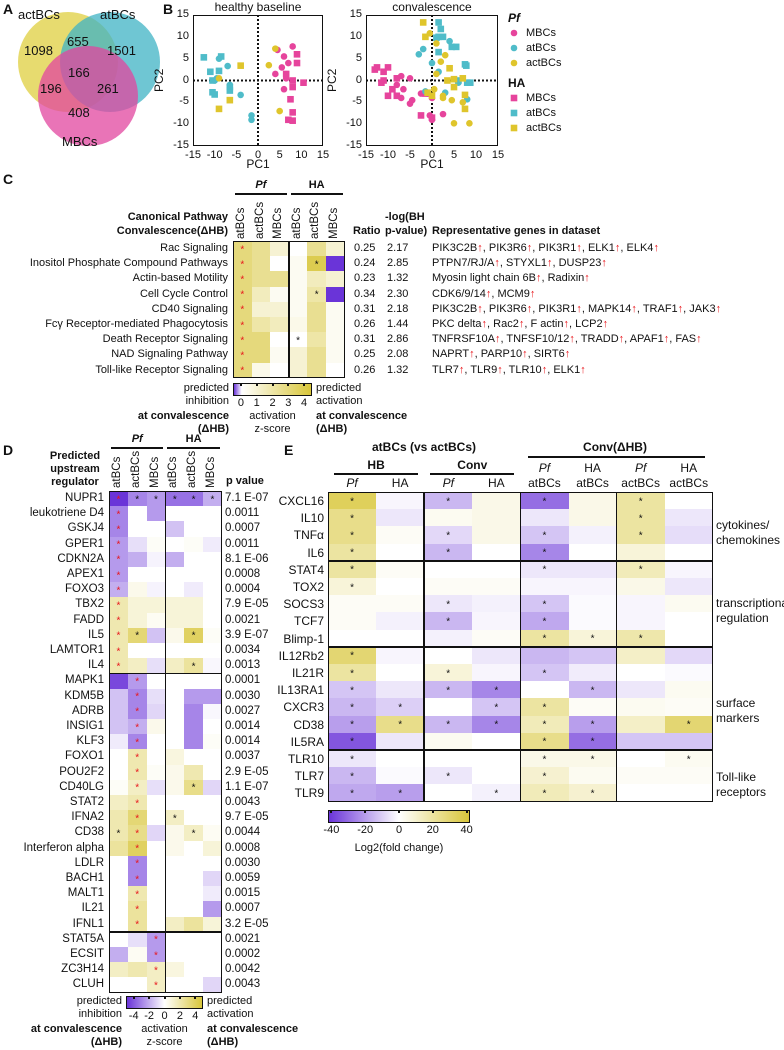 The image size is (784, 1050). I want to click on gene-list: PIK3C2B↑, PIK3R6↑, PIK3R1↑, ELK1↑, ELK4↑, so click(545, 248).